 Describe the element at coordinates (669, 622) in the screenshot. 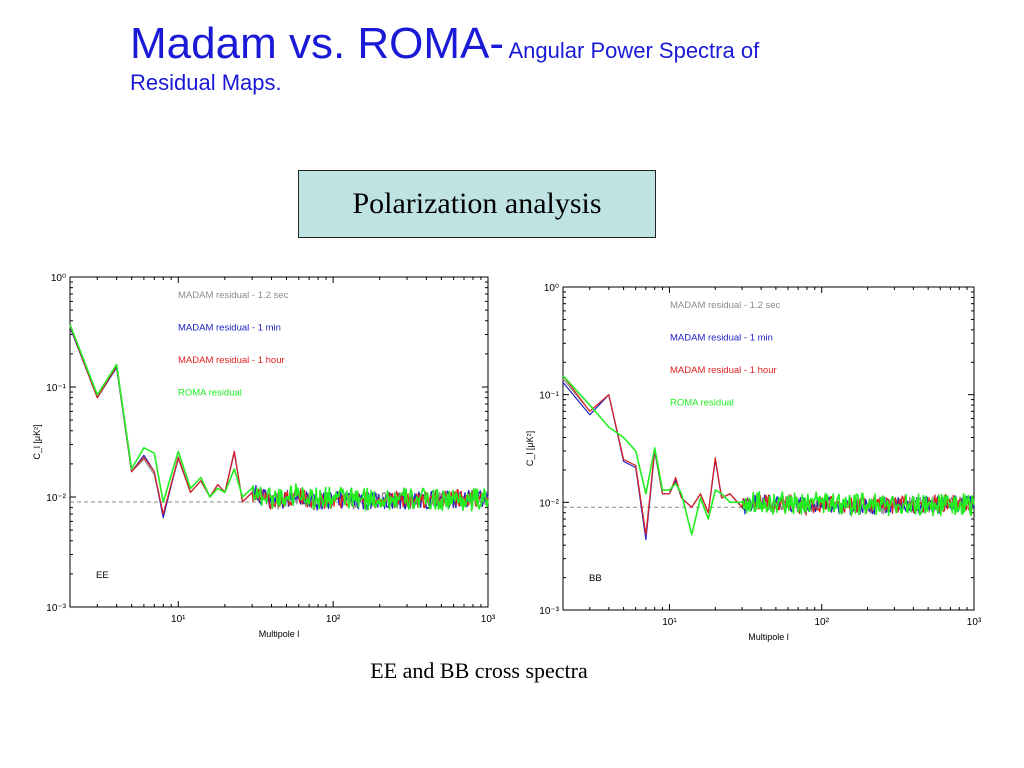

I see `bb-x-tick-label: 10¹` at that location.